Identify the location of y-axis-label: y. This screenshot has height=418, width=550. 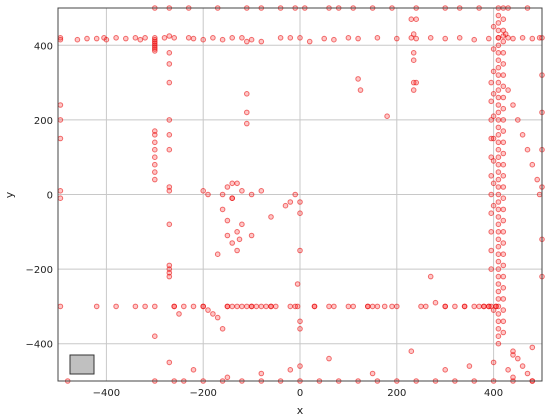
(9, 194).